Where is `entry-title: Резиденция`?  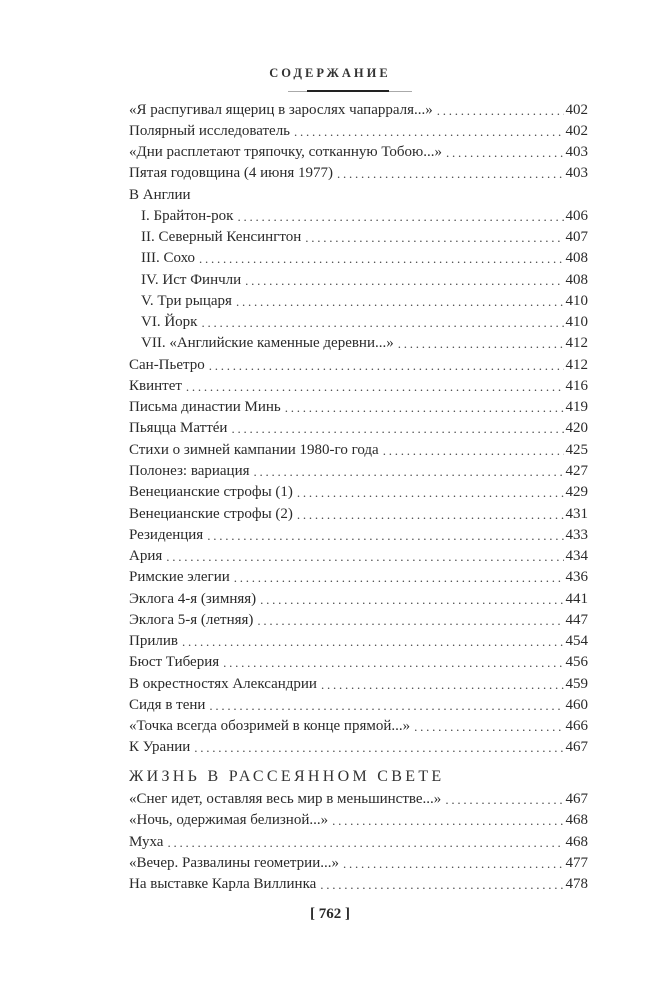 entry-title: Резиденция is located at coordinates (166, 534).